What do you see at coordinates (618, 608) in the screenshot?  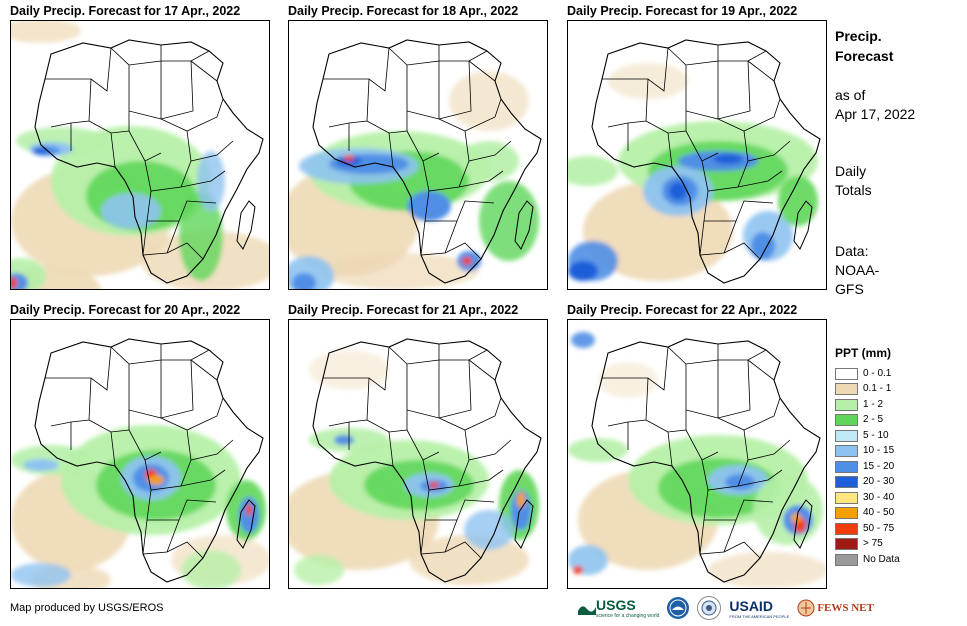 I see `usgs-logo: USGS science for a changing world` at bounding box center [618, 608].